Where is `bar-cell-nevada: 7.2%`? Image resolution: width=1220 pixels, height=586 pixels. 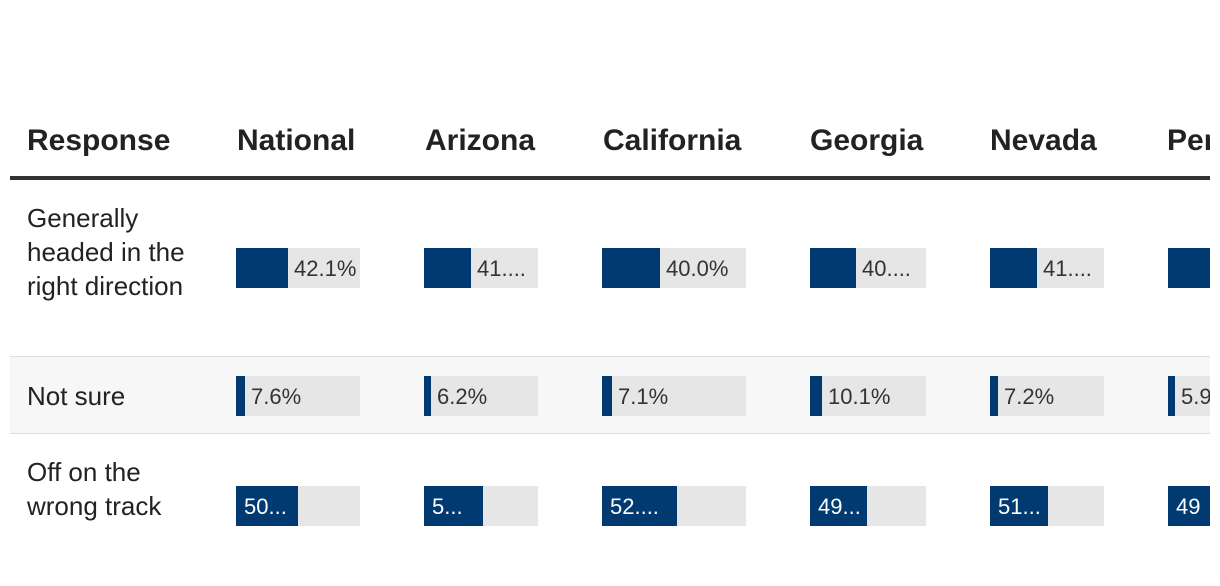 bar-cell-nevada: 7.2% is located at coordinates (1047, 396).